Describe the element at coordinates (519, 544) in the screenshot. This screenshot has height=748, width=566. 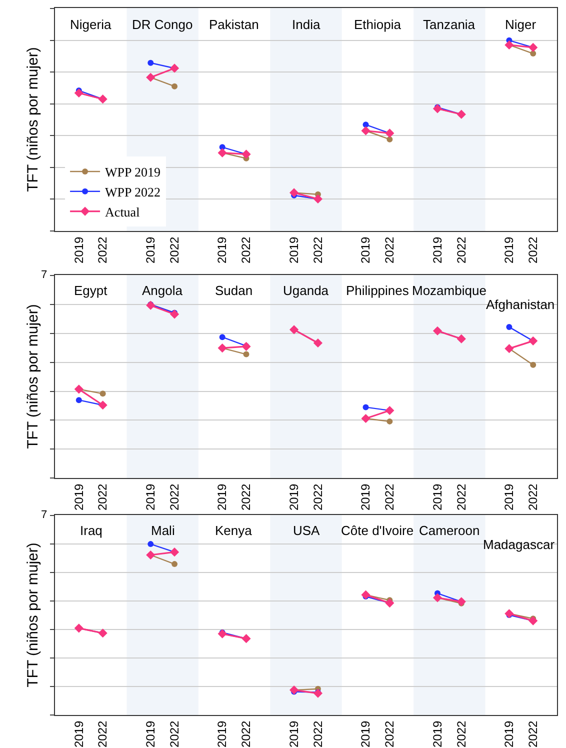
I see `annotation: Madagascar` at that location.